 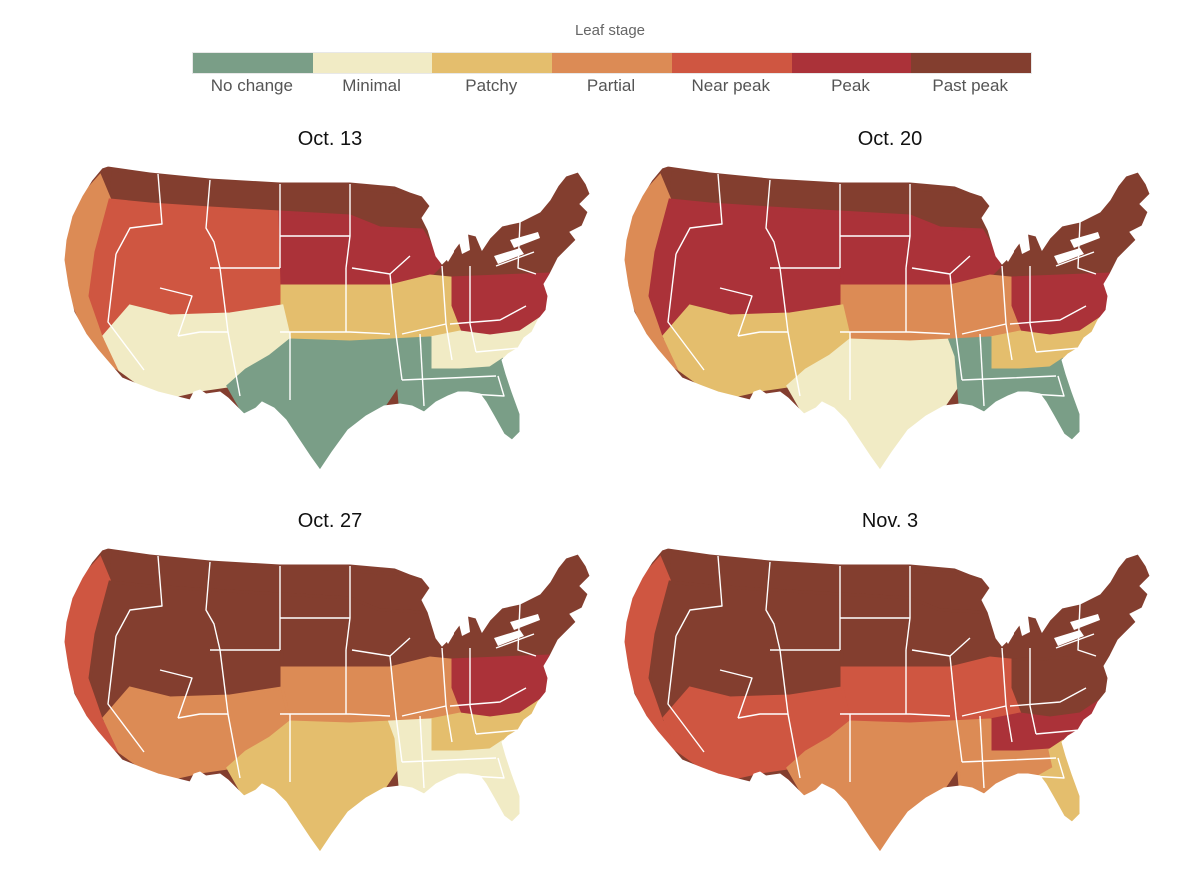 What do you see at coordinates (612, 63) in the screenshot?
I see `legend-swatch-partial` at bounding box center [612, 63].